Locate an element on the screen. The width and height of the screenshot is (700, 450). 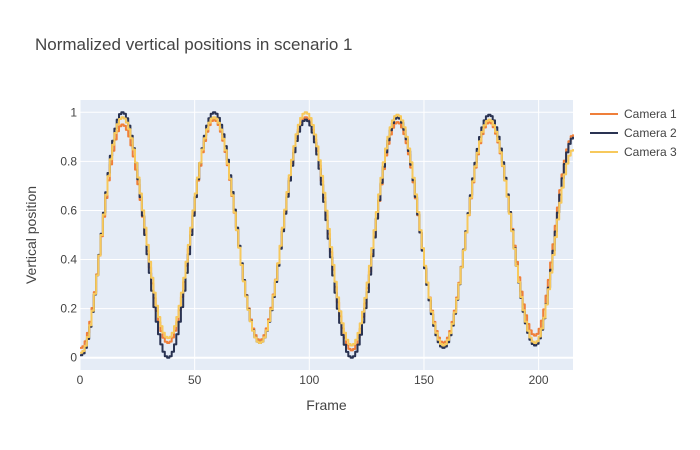
legend: Camera 1 Camera 2 Camera 3 is located at coordinates (633, 133).